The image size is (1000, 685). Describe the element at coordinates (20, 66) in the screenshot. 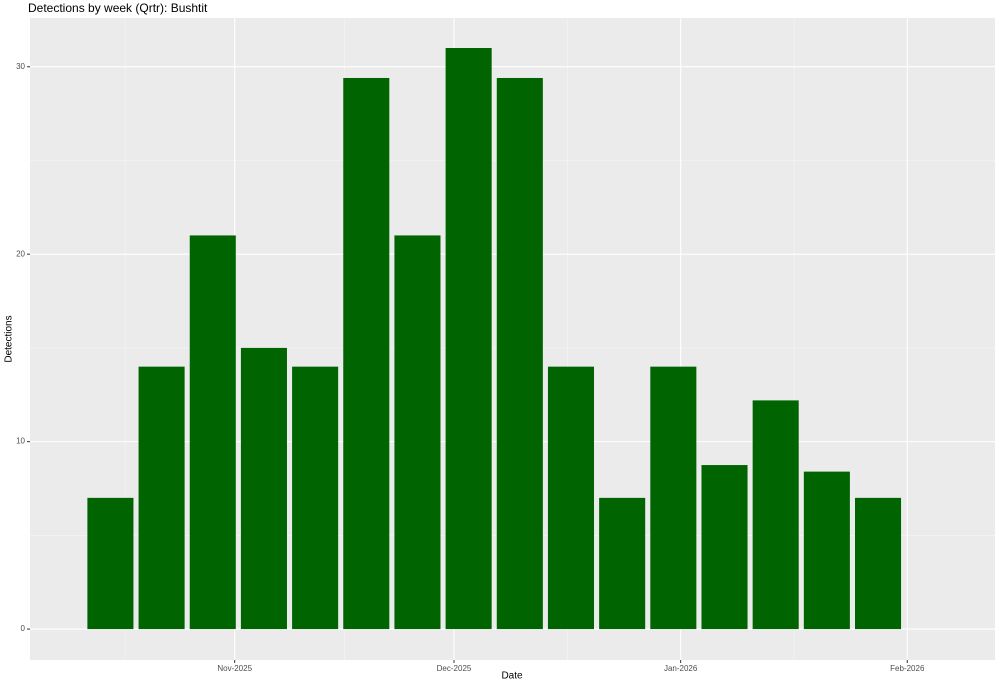

I see `y-tick-label: 30` at that location.